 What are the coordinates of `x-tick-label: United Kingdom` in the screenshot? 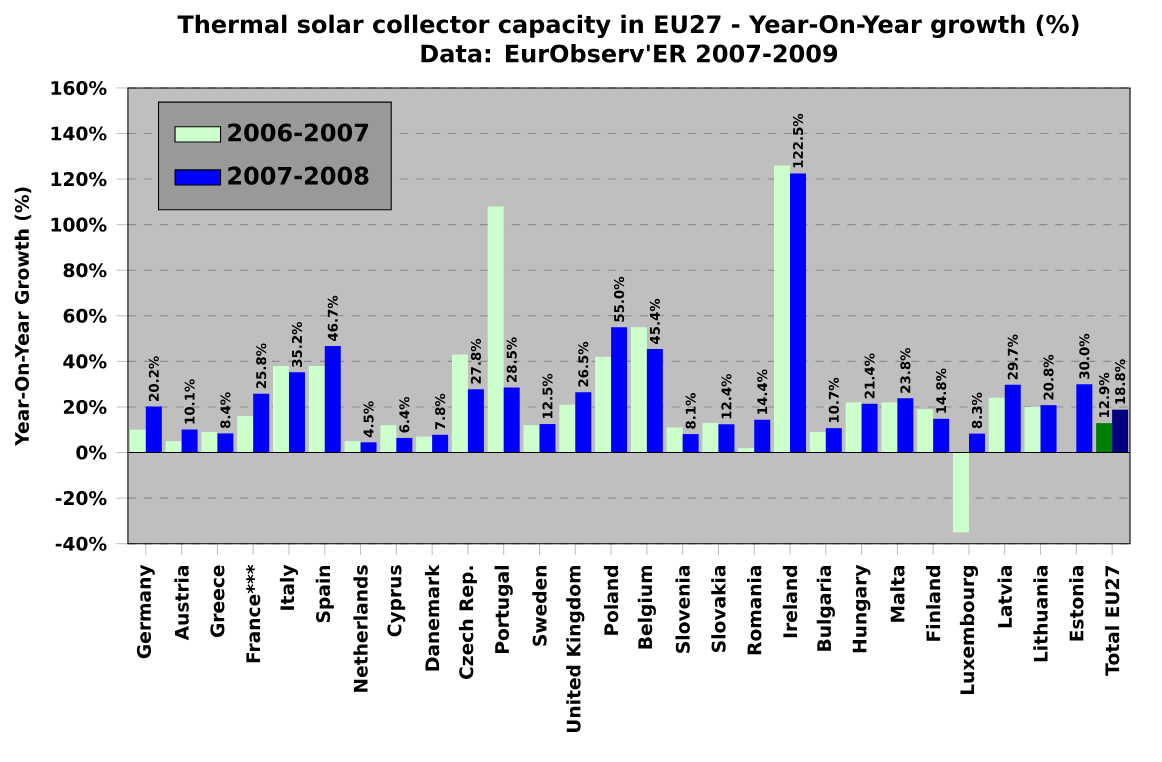 It's located at (575, 648).